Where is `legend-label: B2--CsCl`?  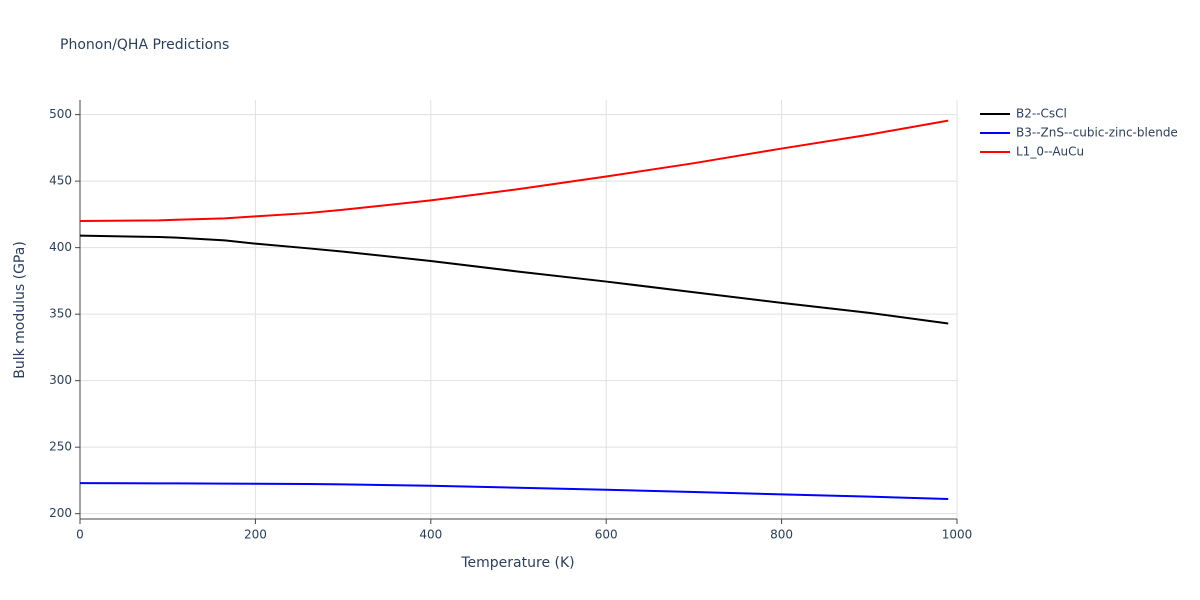 legend-label: B2--CsCl is located at coordinates (1041, 114).